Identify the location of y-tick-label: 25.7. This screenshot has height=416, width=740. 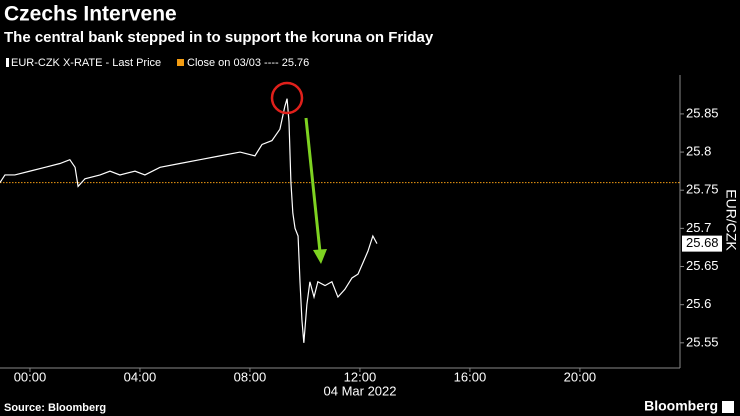
(698, 227).